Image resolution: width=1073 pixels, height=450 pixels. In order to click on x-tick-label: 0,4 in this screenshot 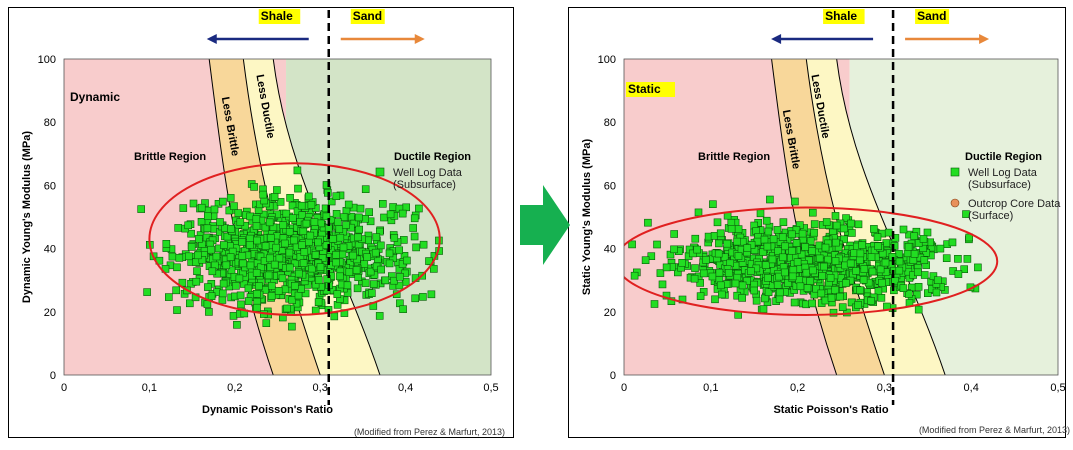, I will do `click(971, 388)`.